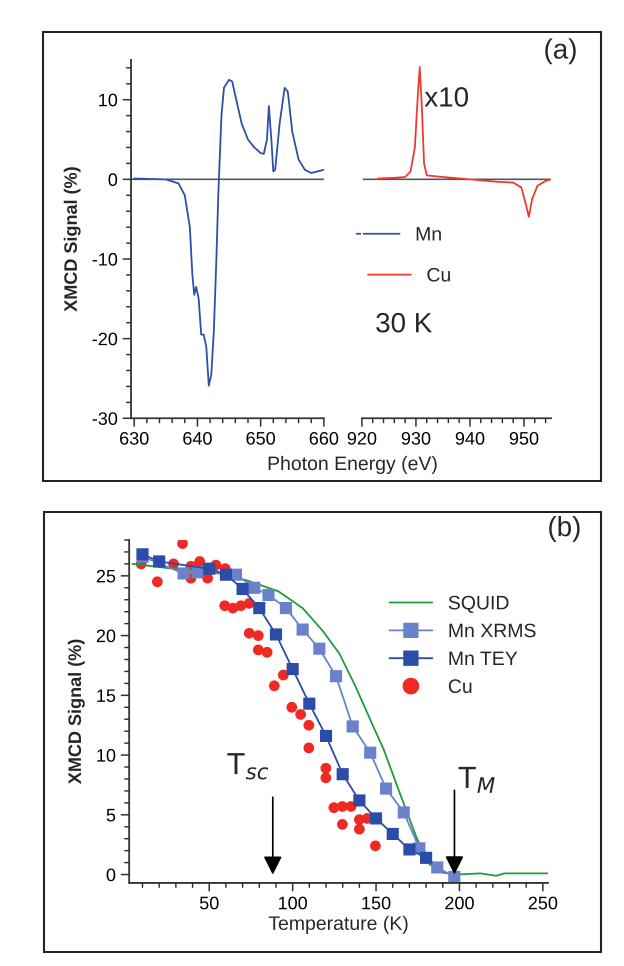 This screenshot has width=624, height=966. Describe the element at coordinates (105, 339) in the screenshot. I see `y-tick-label: -20` at that location.